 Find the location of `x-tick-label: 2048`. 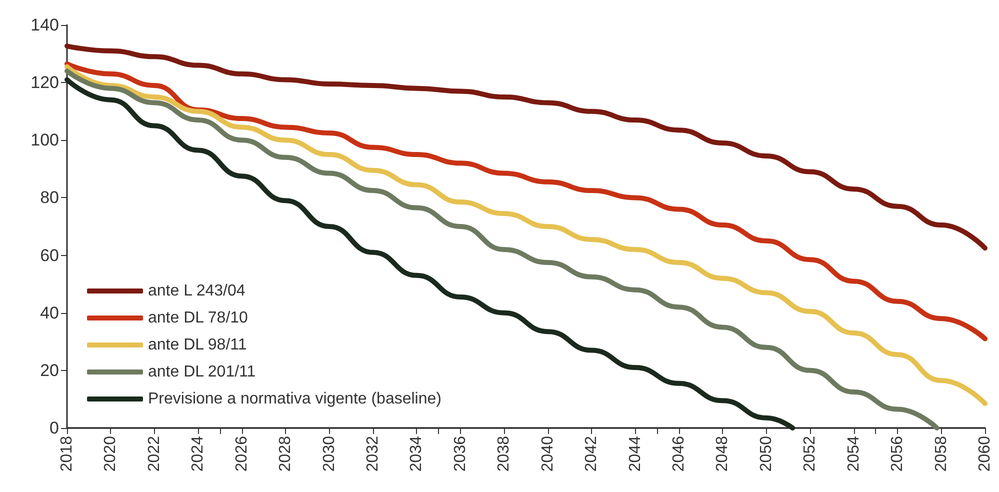

x-tick-label: 2048 is located at coordinates (723, 454).